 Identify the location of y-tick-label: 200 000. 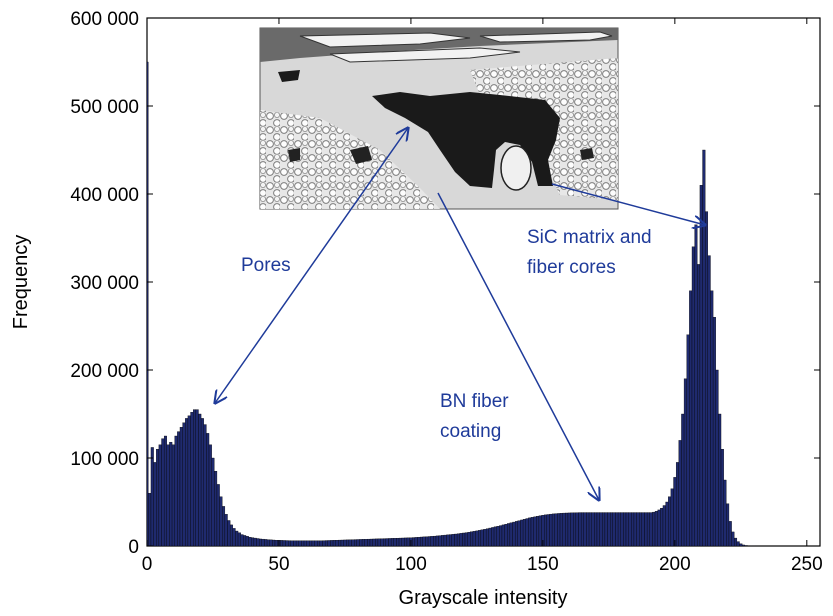
(104, 371).